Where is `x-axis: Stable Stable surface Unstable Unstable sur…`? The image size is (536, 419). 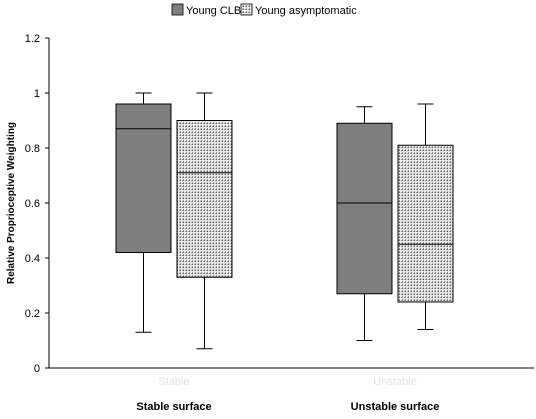 x-axis: Stable Stable surface Unstable Unstable sur… is located at coordinates (291, 390).